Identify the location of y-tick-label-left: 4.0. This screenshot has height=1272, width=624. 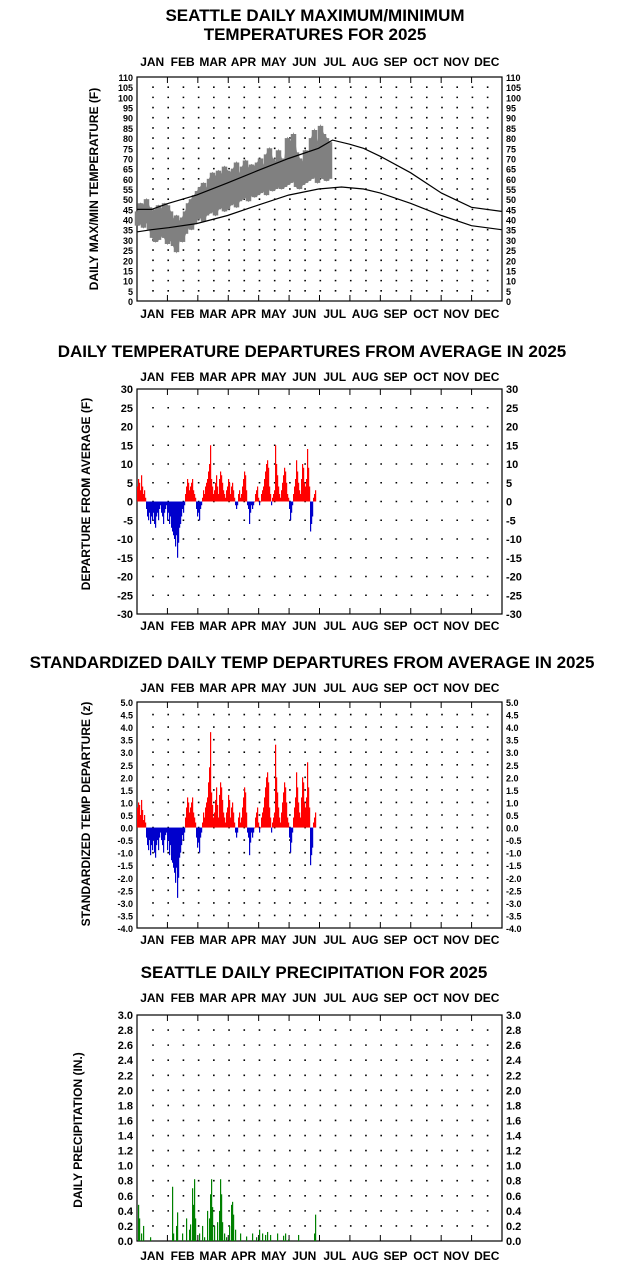
(126, 728).